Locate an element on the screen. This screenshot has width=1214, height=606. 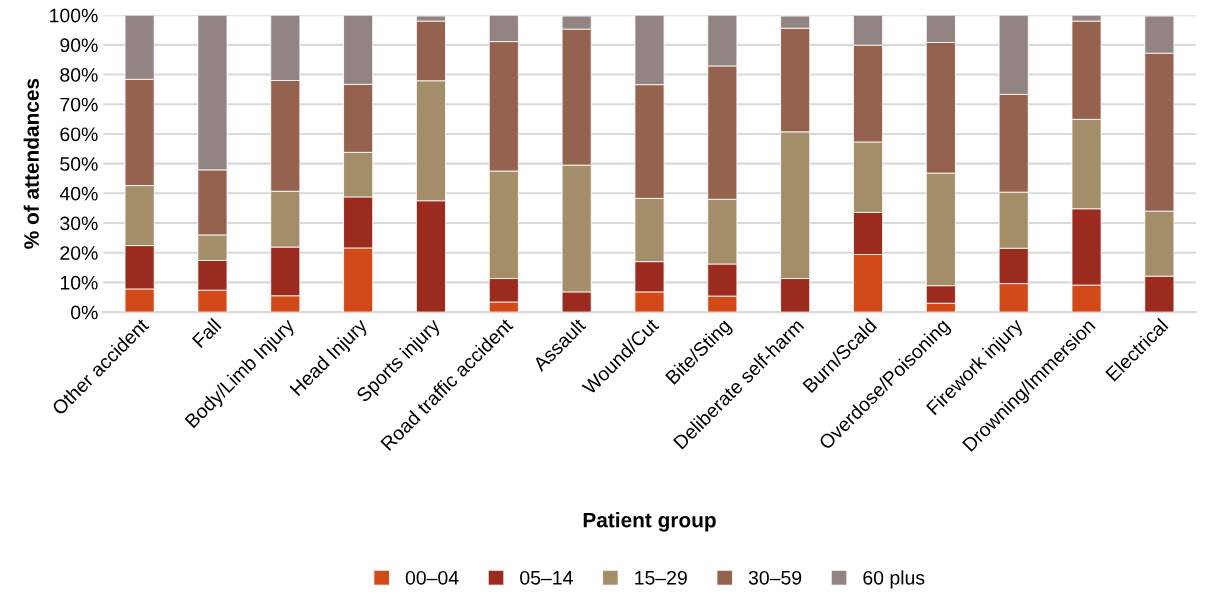
y-tick-label: 50% is located at coordinates (79, 164).